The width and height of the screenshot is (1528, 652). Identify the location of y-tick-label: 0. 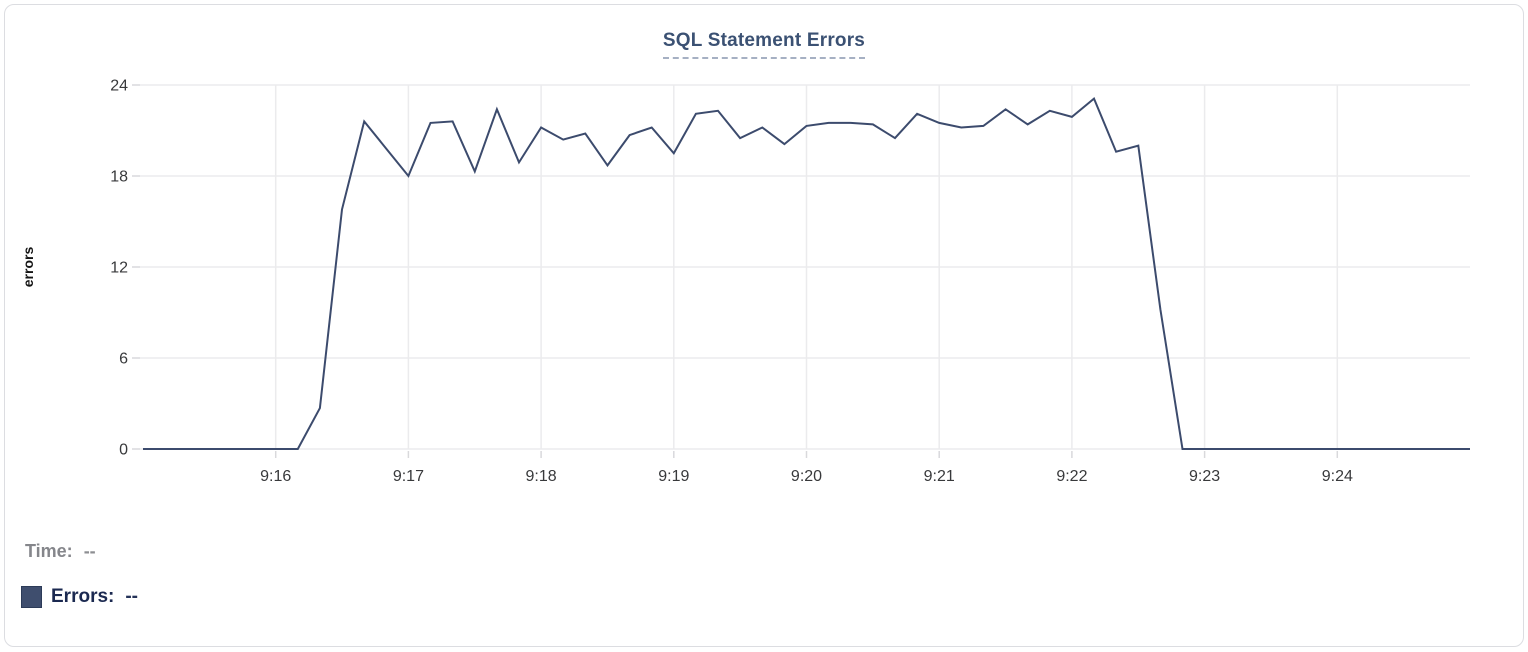
(123, 450).